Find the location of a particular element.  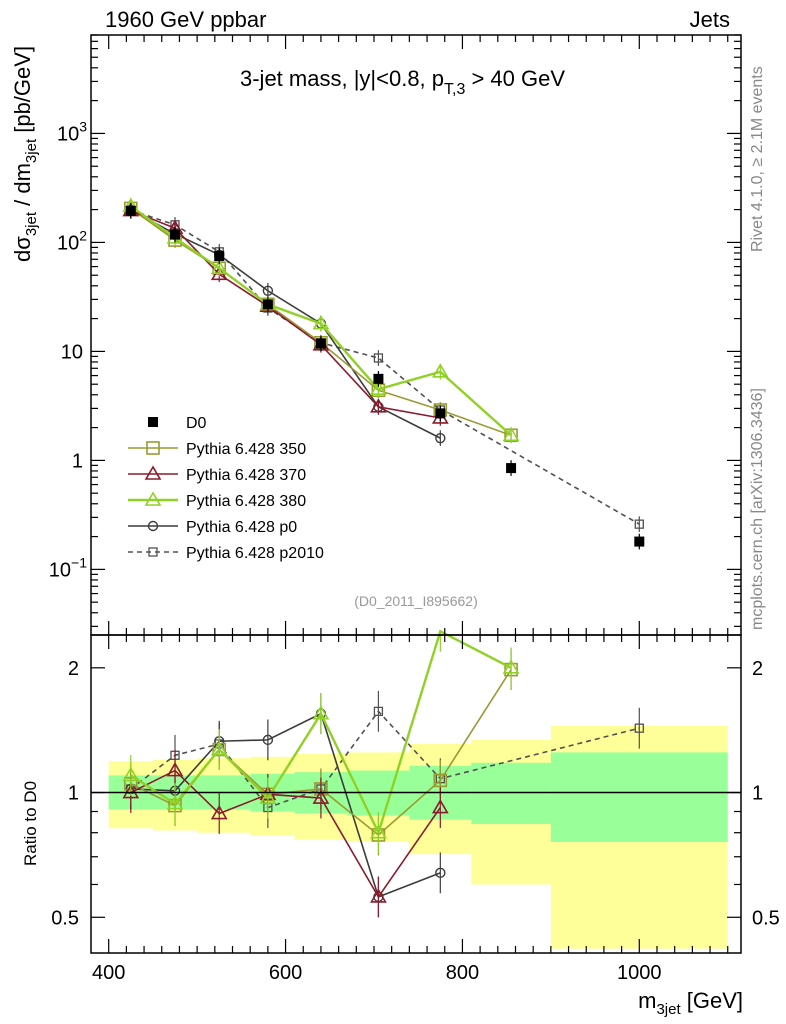

legend-label: D0 is located at coordinates (196, 423).